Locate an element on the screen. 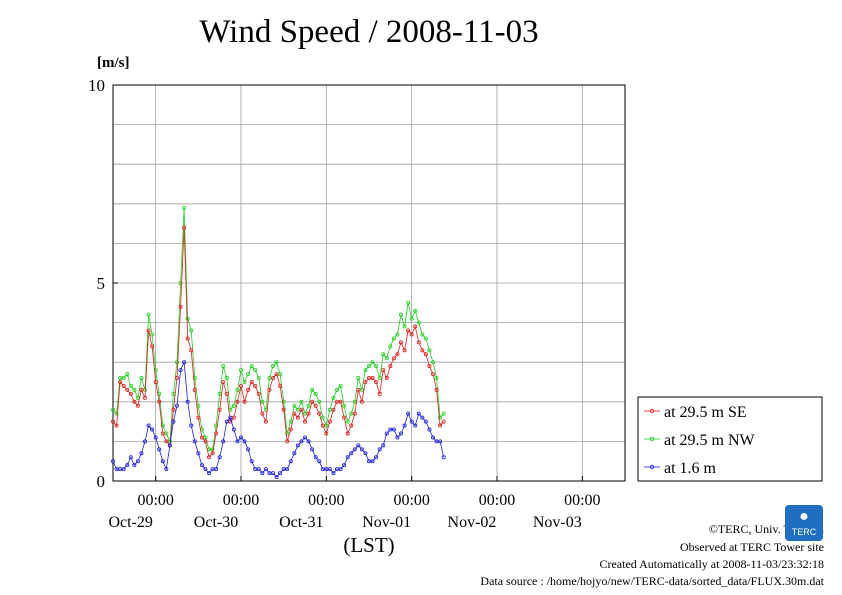 Image resolution: width=842 pixels, height=595 pixels. x-tick-date-label: Nov-02 is located at coordinates (472, 522).